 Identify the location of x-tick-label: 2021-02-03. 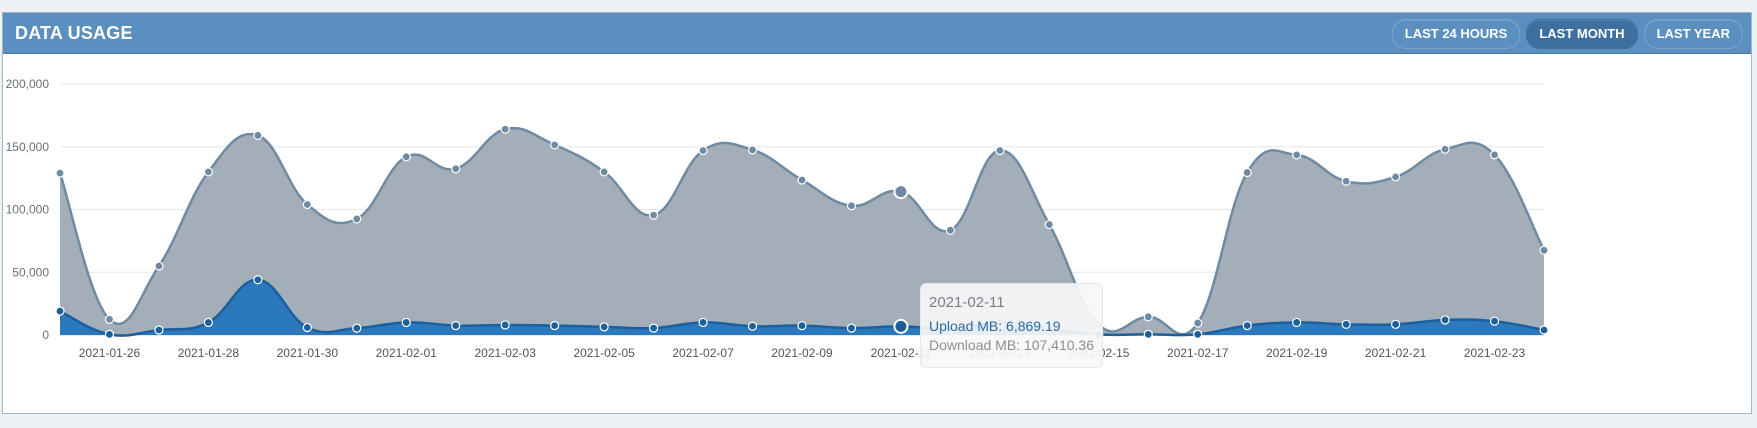
(506, 353).